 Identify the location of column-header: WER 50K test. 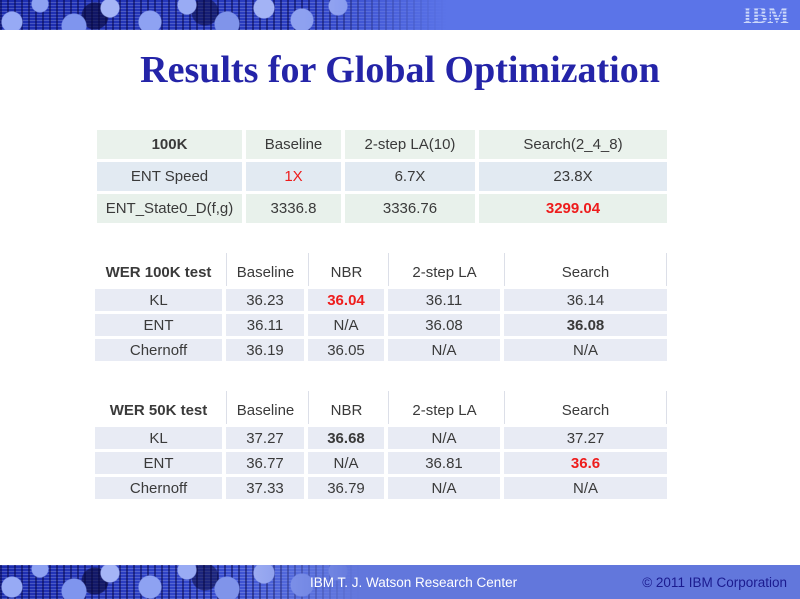
(158, 407).